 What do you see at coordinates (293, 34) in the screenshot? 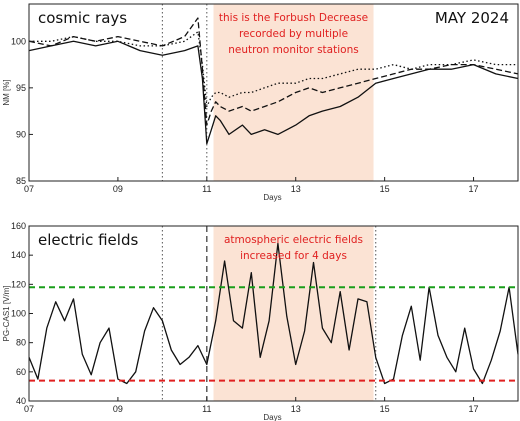
I see `annotation-line: recorded by multiple` at bounding box center [293, 34].